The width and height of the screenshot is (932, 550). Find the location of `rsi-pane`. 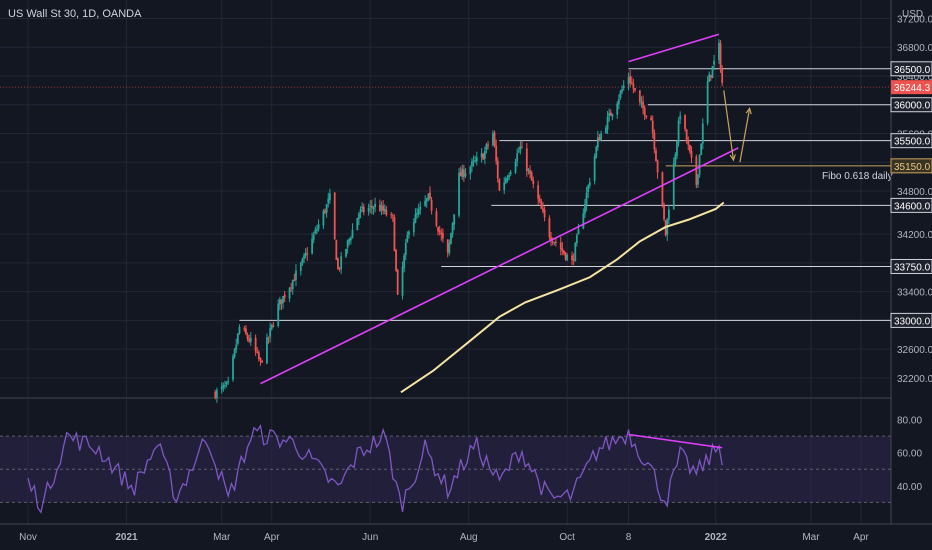

rsi-pane is located at coordinates (445, 469).